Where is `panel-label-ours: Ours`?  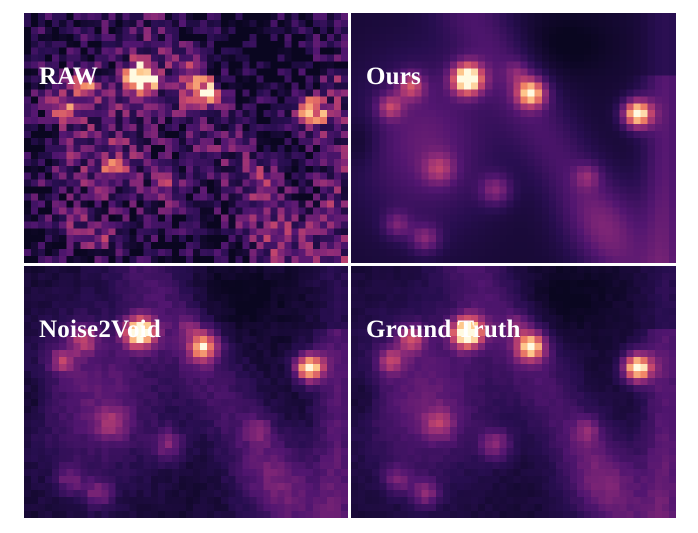 panel-label-ours: Ours is located at coordinates (393, 76).